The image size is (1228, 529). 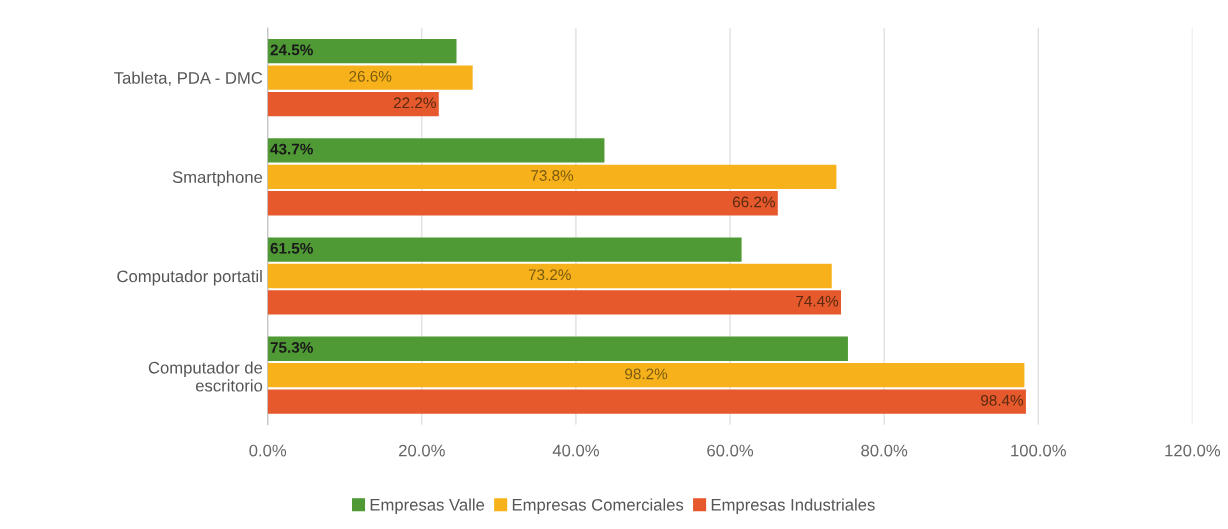 I want to click on data-label: 75.3%, so click(x=291, y=347).